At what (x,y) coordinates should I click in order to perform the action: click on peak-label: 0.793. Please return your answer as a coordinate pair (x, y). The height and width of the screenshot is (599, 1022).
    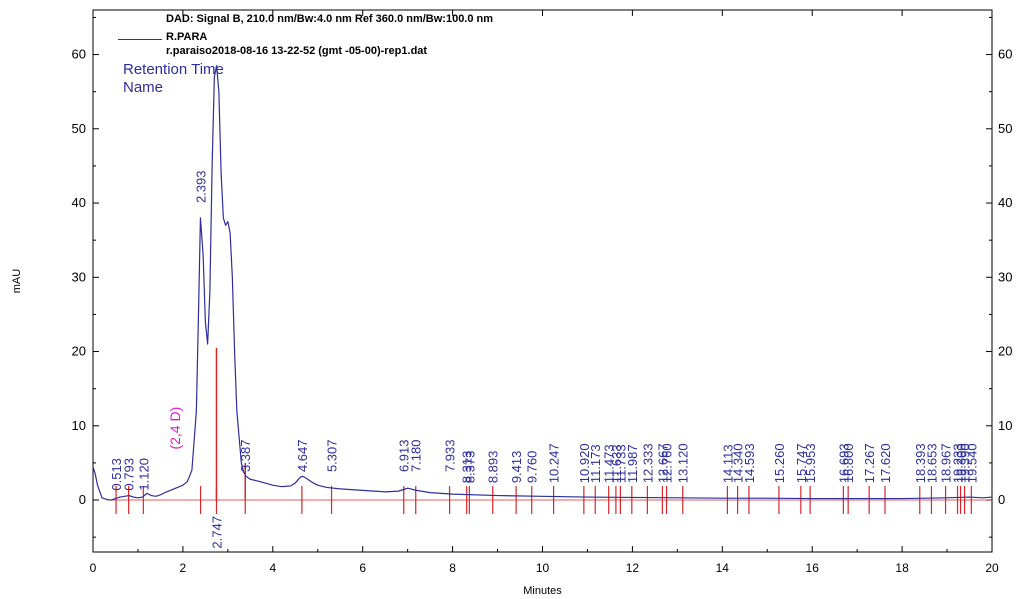
    Looking at the image, I should click on (129, 474).